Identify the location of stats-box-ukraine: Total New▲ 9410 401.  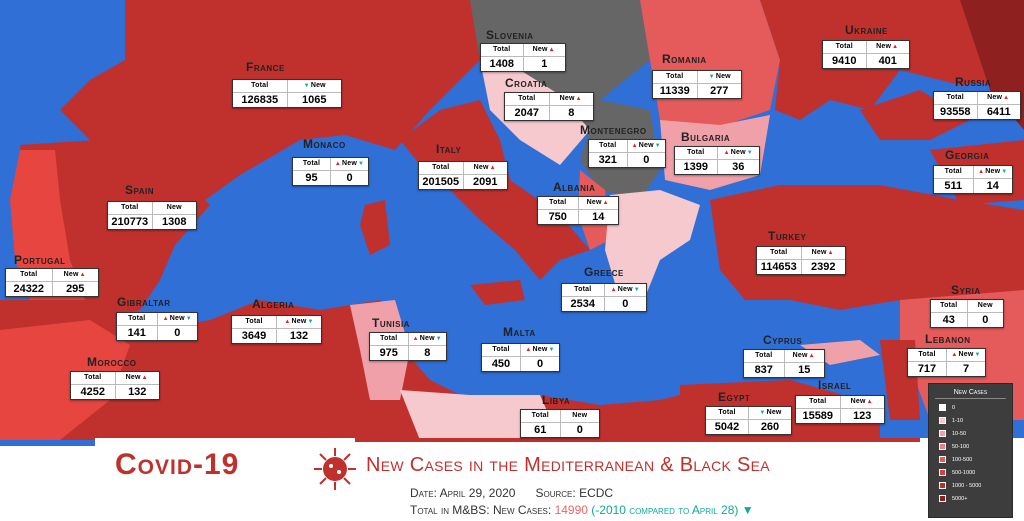
(866, 54).